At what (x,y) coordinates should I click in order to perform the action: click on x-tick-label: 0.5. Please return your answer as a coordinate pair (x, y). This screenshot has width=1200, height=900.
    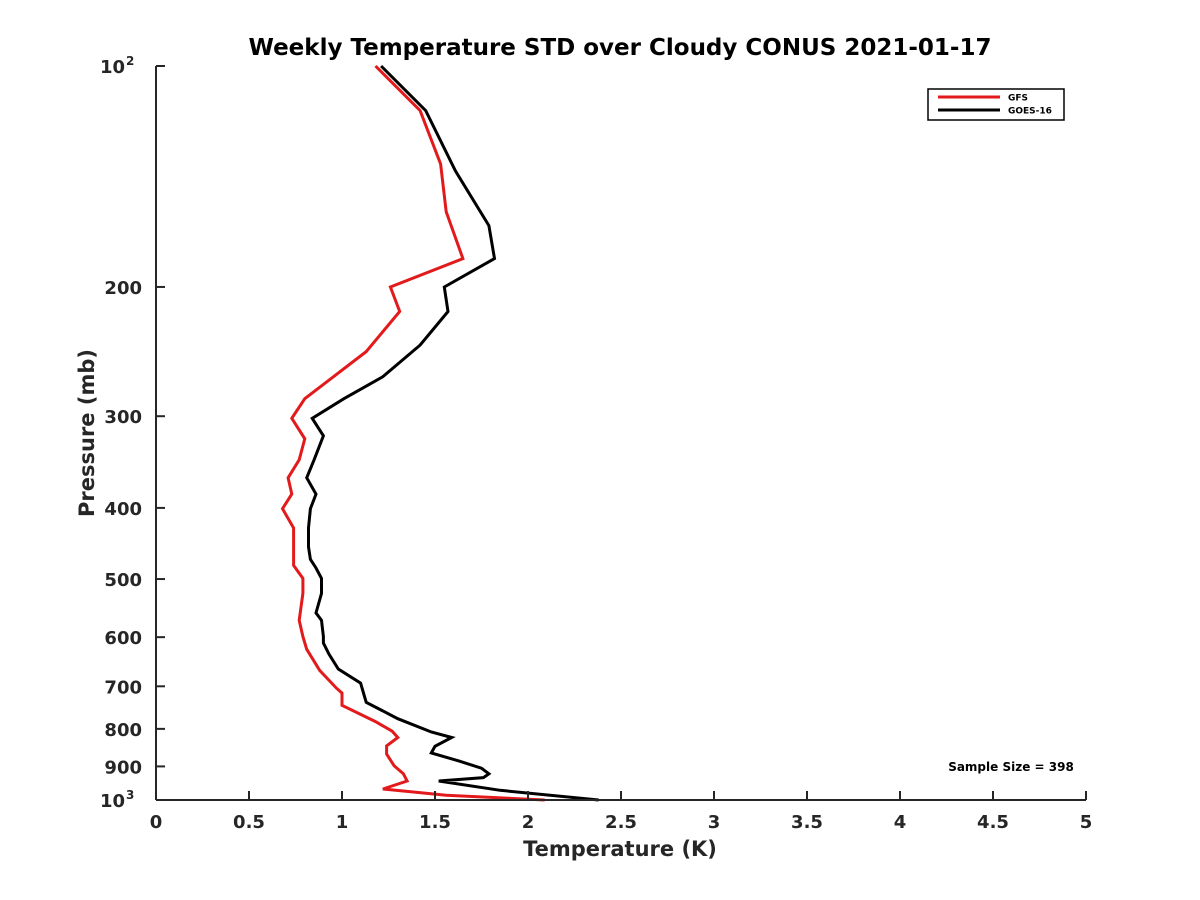
    Looking at the image, I should click on (249, 822).